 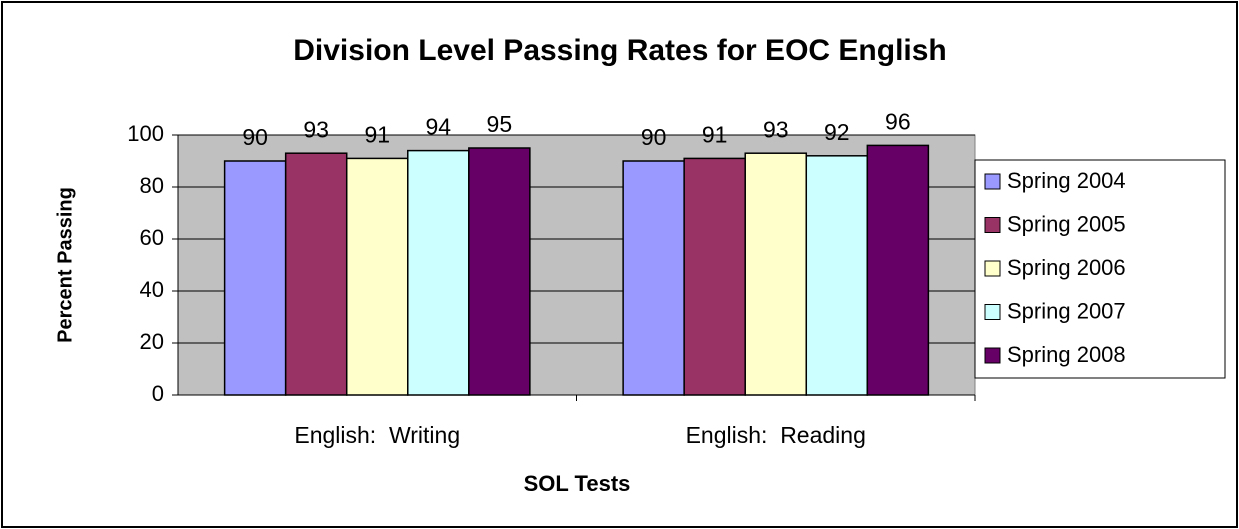 What do you see at coordinates (577, 483) in the screenshot?
I see `x-axis-title: SOL Tests` at bounding box center [577, 483].